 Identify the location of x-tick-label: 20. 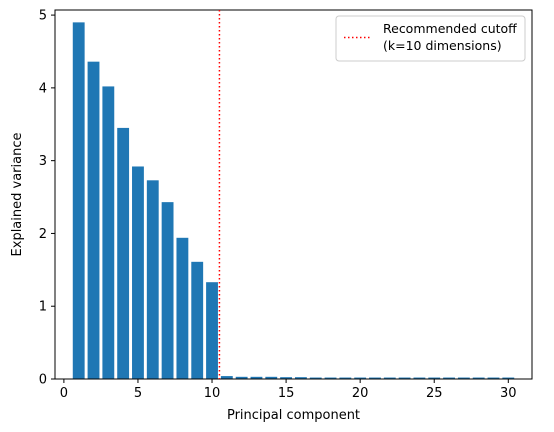
(360, 393).